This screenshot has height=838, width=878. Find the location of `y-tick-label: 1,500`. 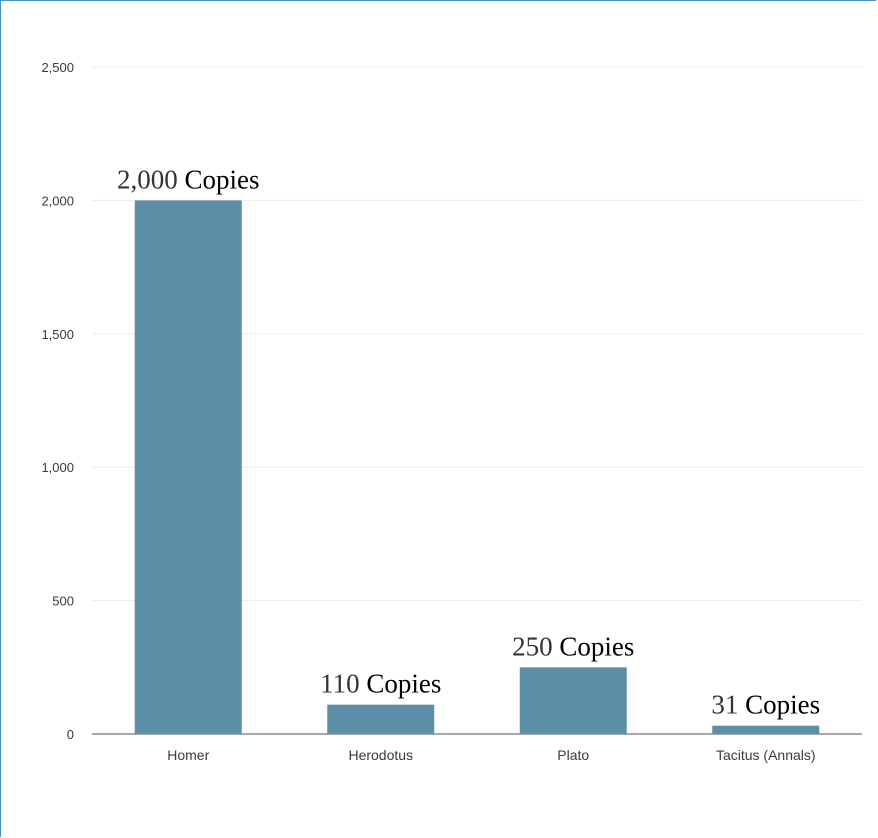

y-tick-label: 1,500 is located at coordinates (57, 334).